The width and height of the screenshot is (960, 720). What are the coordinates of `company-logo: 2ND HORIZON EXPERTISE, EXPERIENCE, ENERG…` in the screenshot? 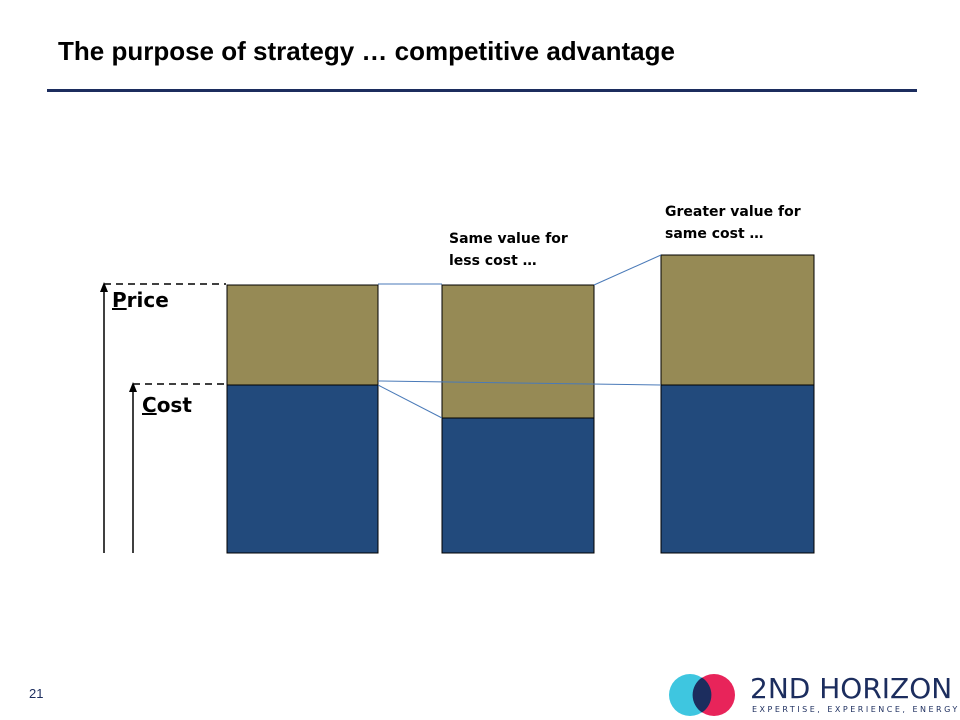 It's located at (812, 695).